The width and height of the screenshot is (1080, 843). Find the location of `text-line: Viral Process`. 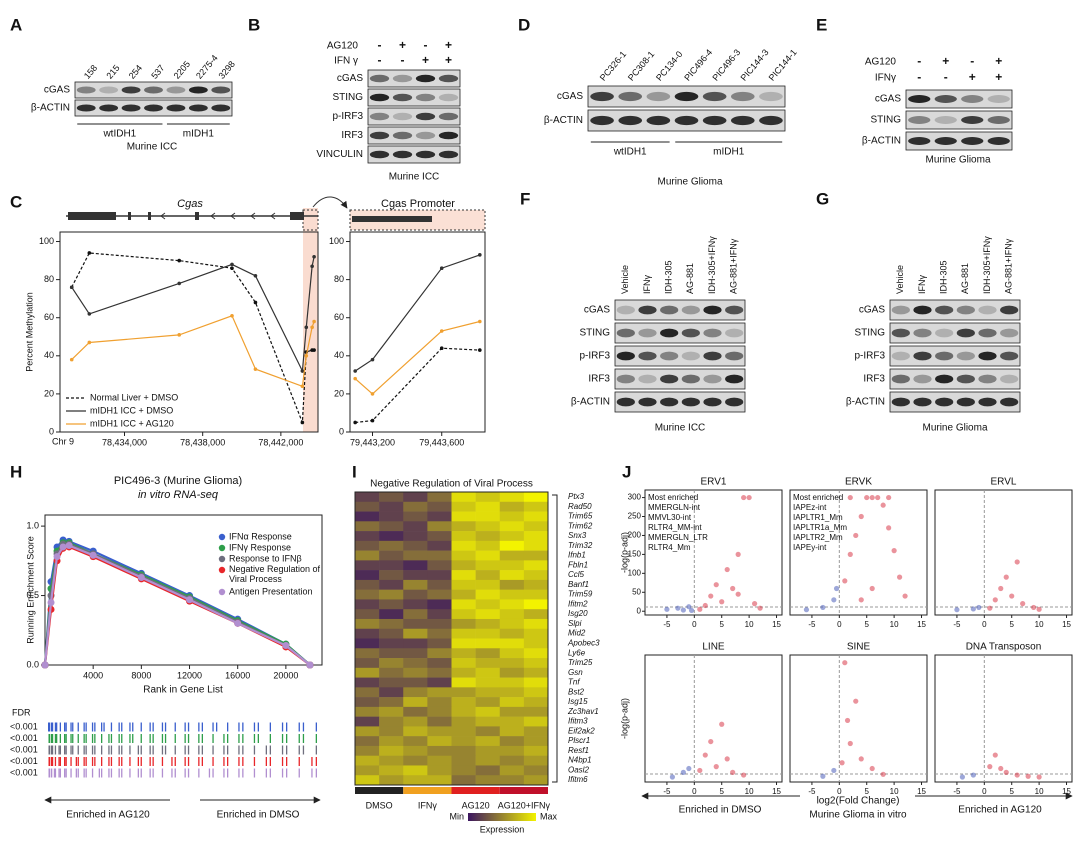

text-line: Viral Process is located at coordinates (255, 579).